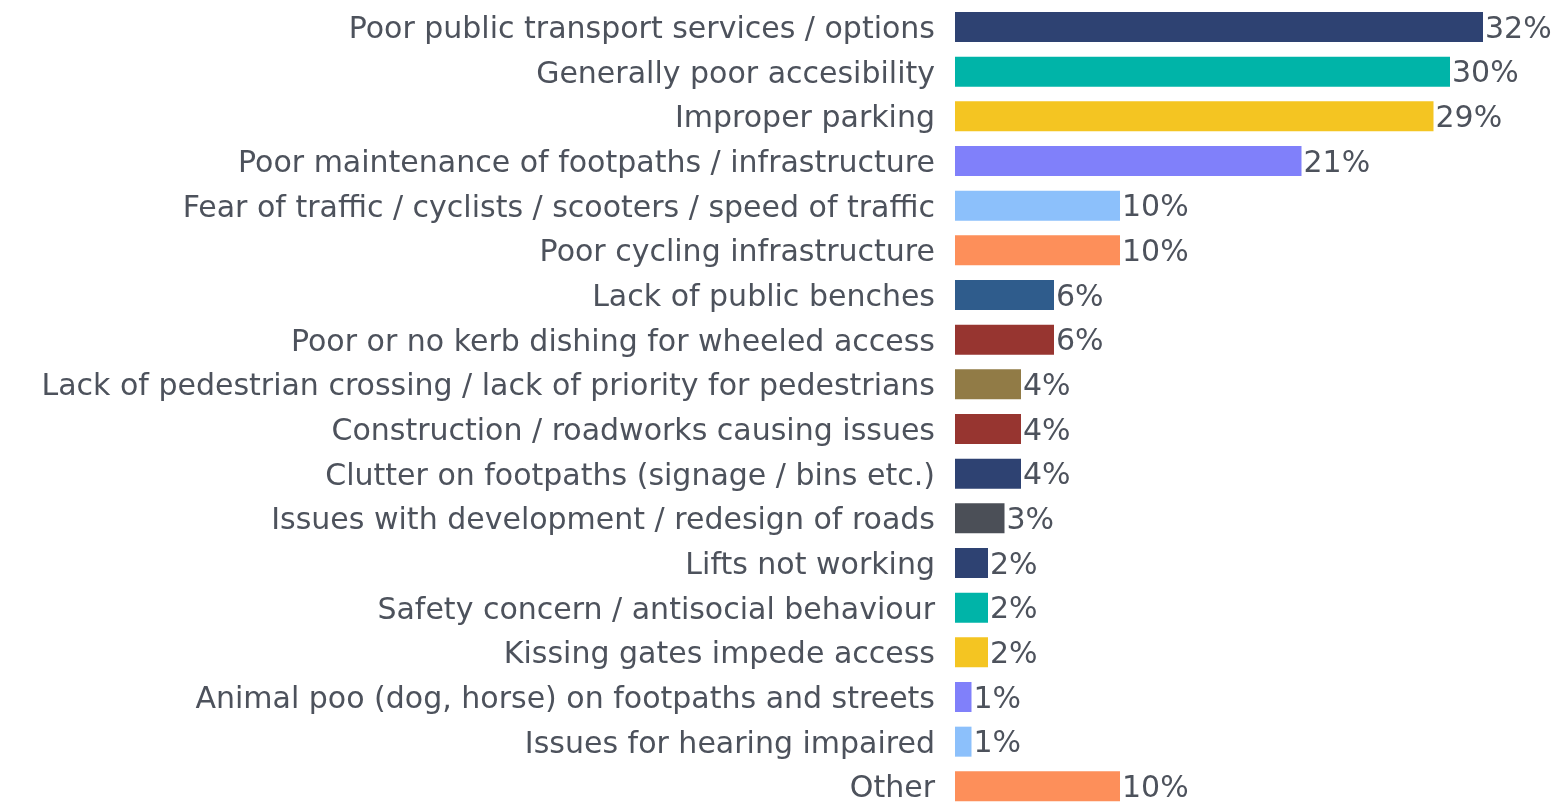  I want to click on data-label: 3%, so click(1030, 518).